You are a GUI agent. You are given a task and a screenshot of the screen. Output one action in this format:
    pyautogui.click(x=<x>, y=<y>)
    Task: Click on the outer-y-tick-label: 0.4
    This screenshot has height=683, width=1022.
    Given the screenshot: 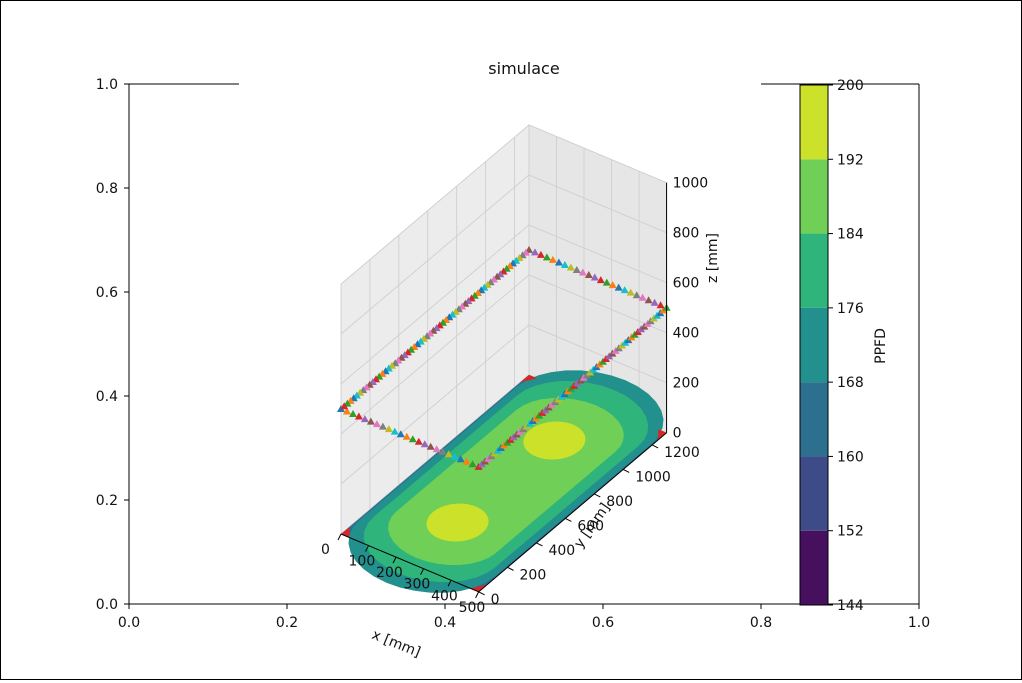 What is the action you would take?
    pyautogui.click(x=107, y=397)
    